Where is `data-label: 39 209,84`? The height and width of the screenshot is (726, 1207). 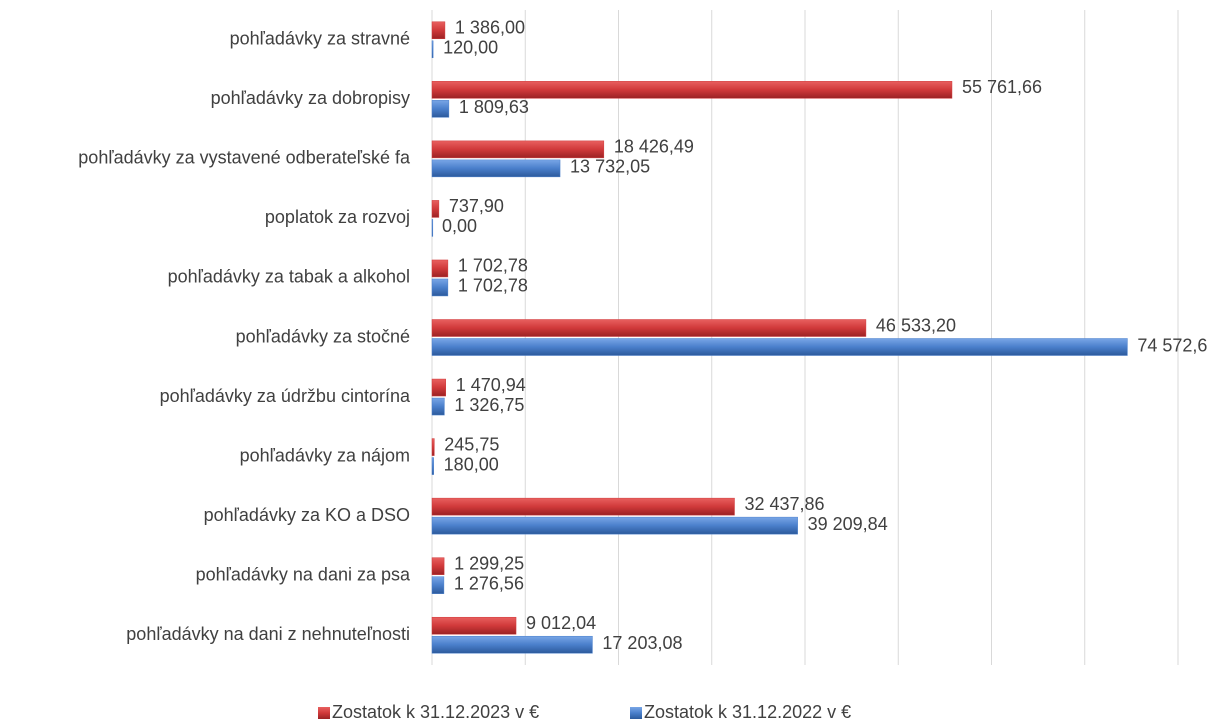 data-label: 39 209,84 is located at coordinates (848, 524).